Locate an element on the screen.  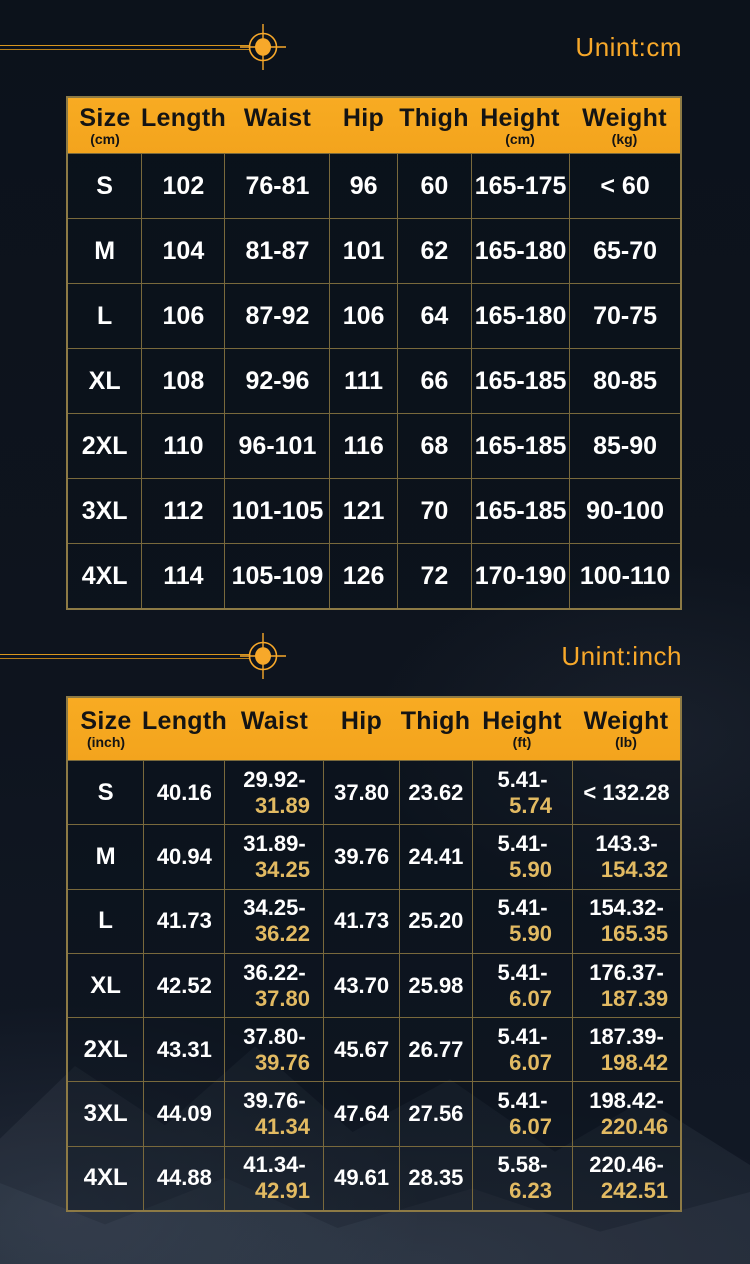
cell-value: 39.76 is located at coordinates (362, 856).